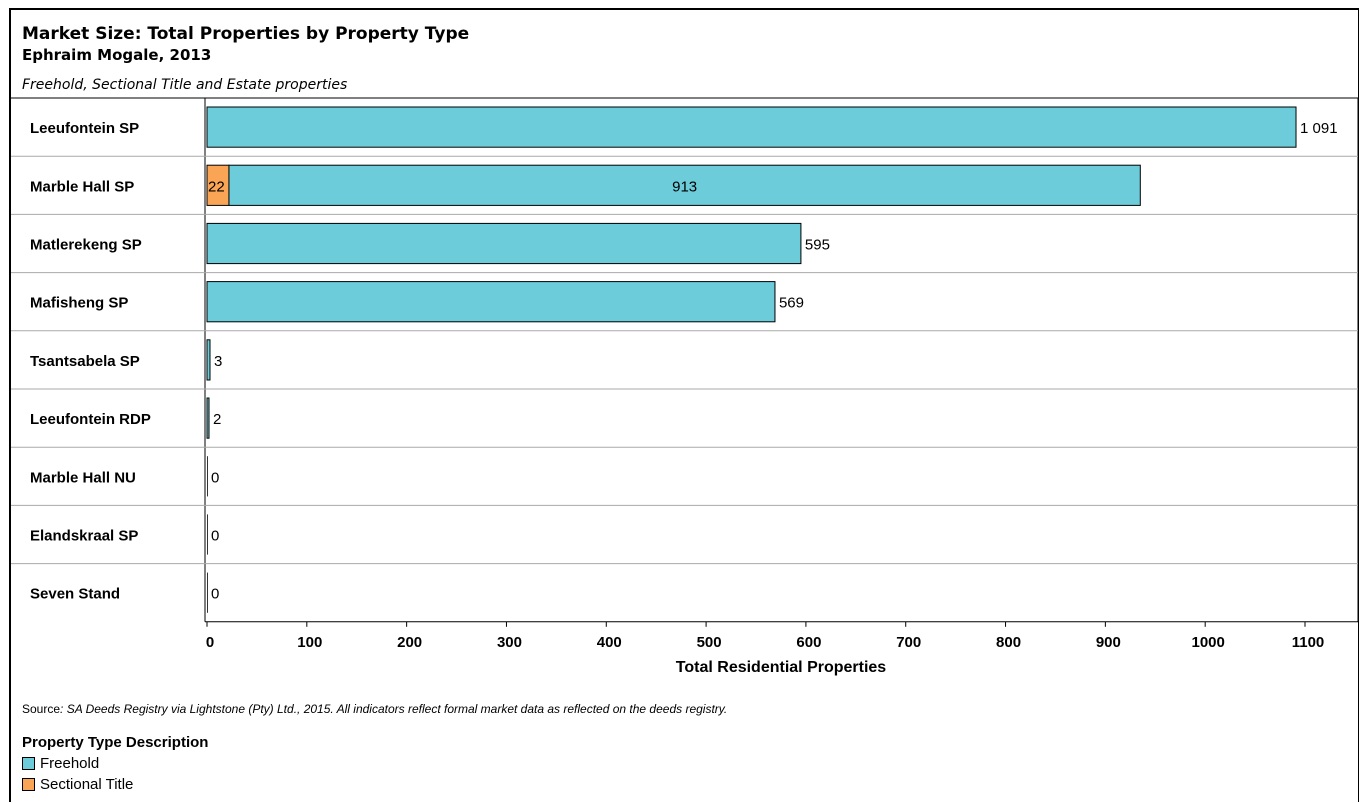  What do you see at coordinates (1108, 642) in the screenshot?
I see `x-tick-label: 900` at bounding box center [1108, 642].